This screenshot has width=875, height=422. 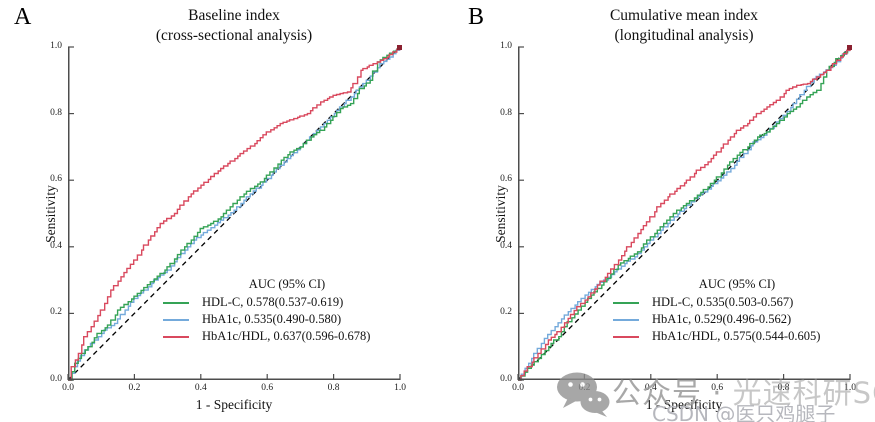 What do you see at coordinates (287, 284) in the screenshot?
I see `panel-a-legend-title: AUC (95% CI)` at bounding box center [287, 284].